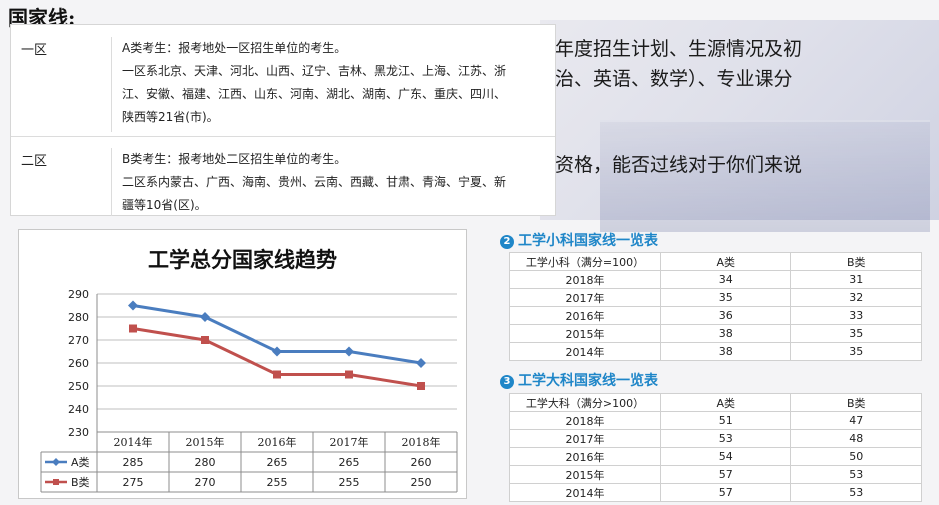 This screenshot has height=505, width=939. I want to click on a-value-cell: 36, so click(725, 315).